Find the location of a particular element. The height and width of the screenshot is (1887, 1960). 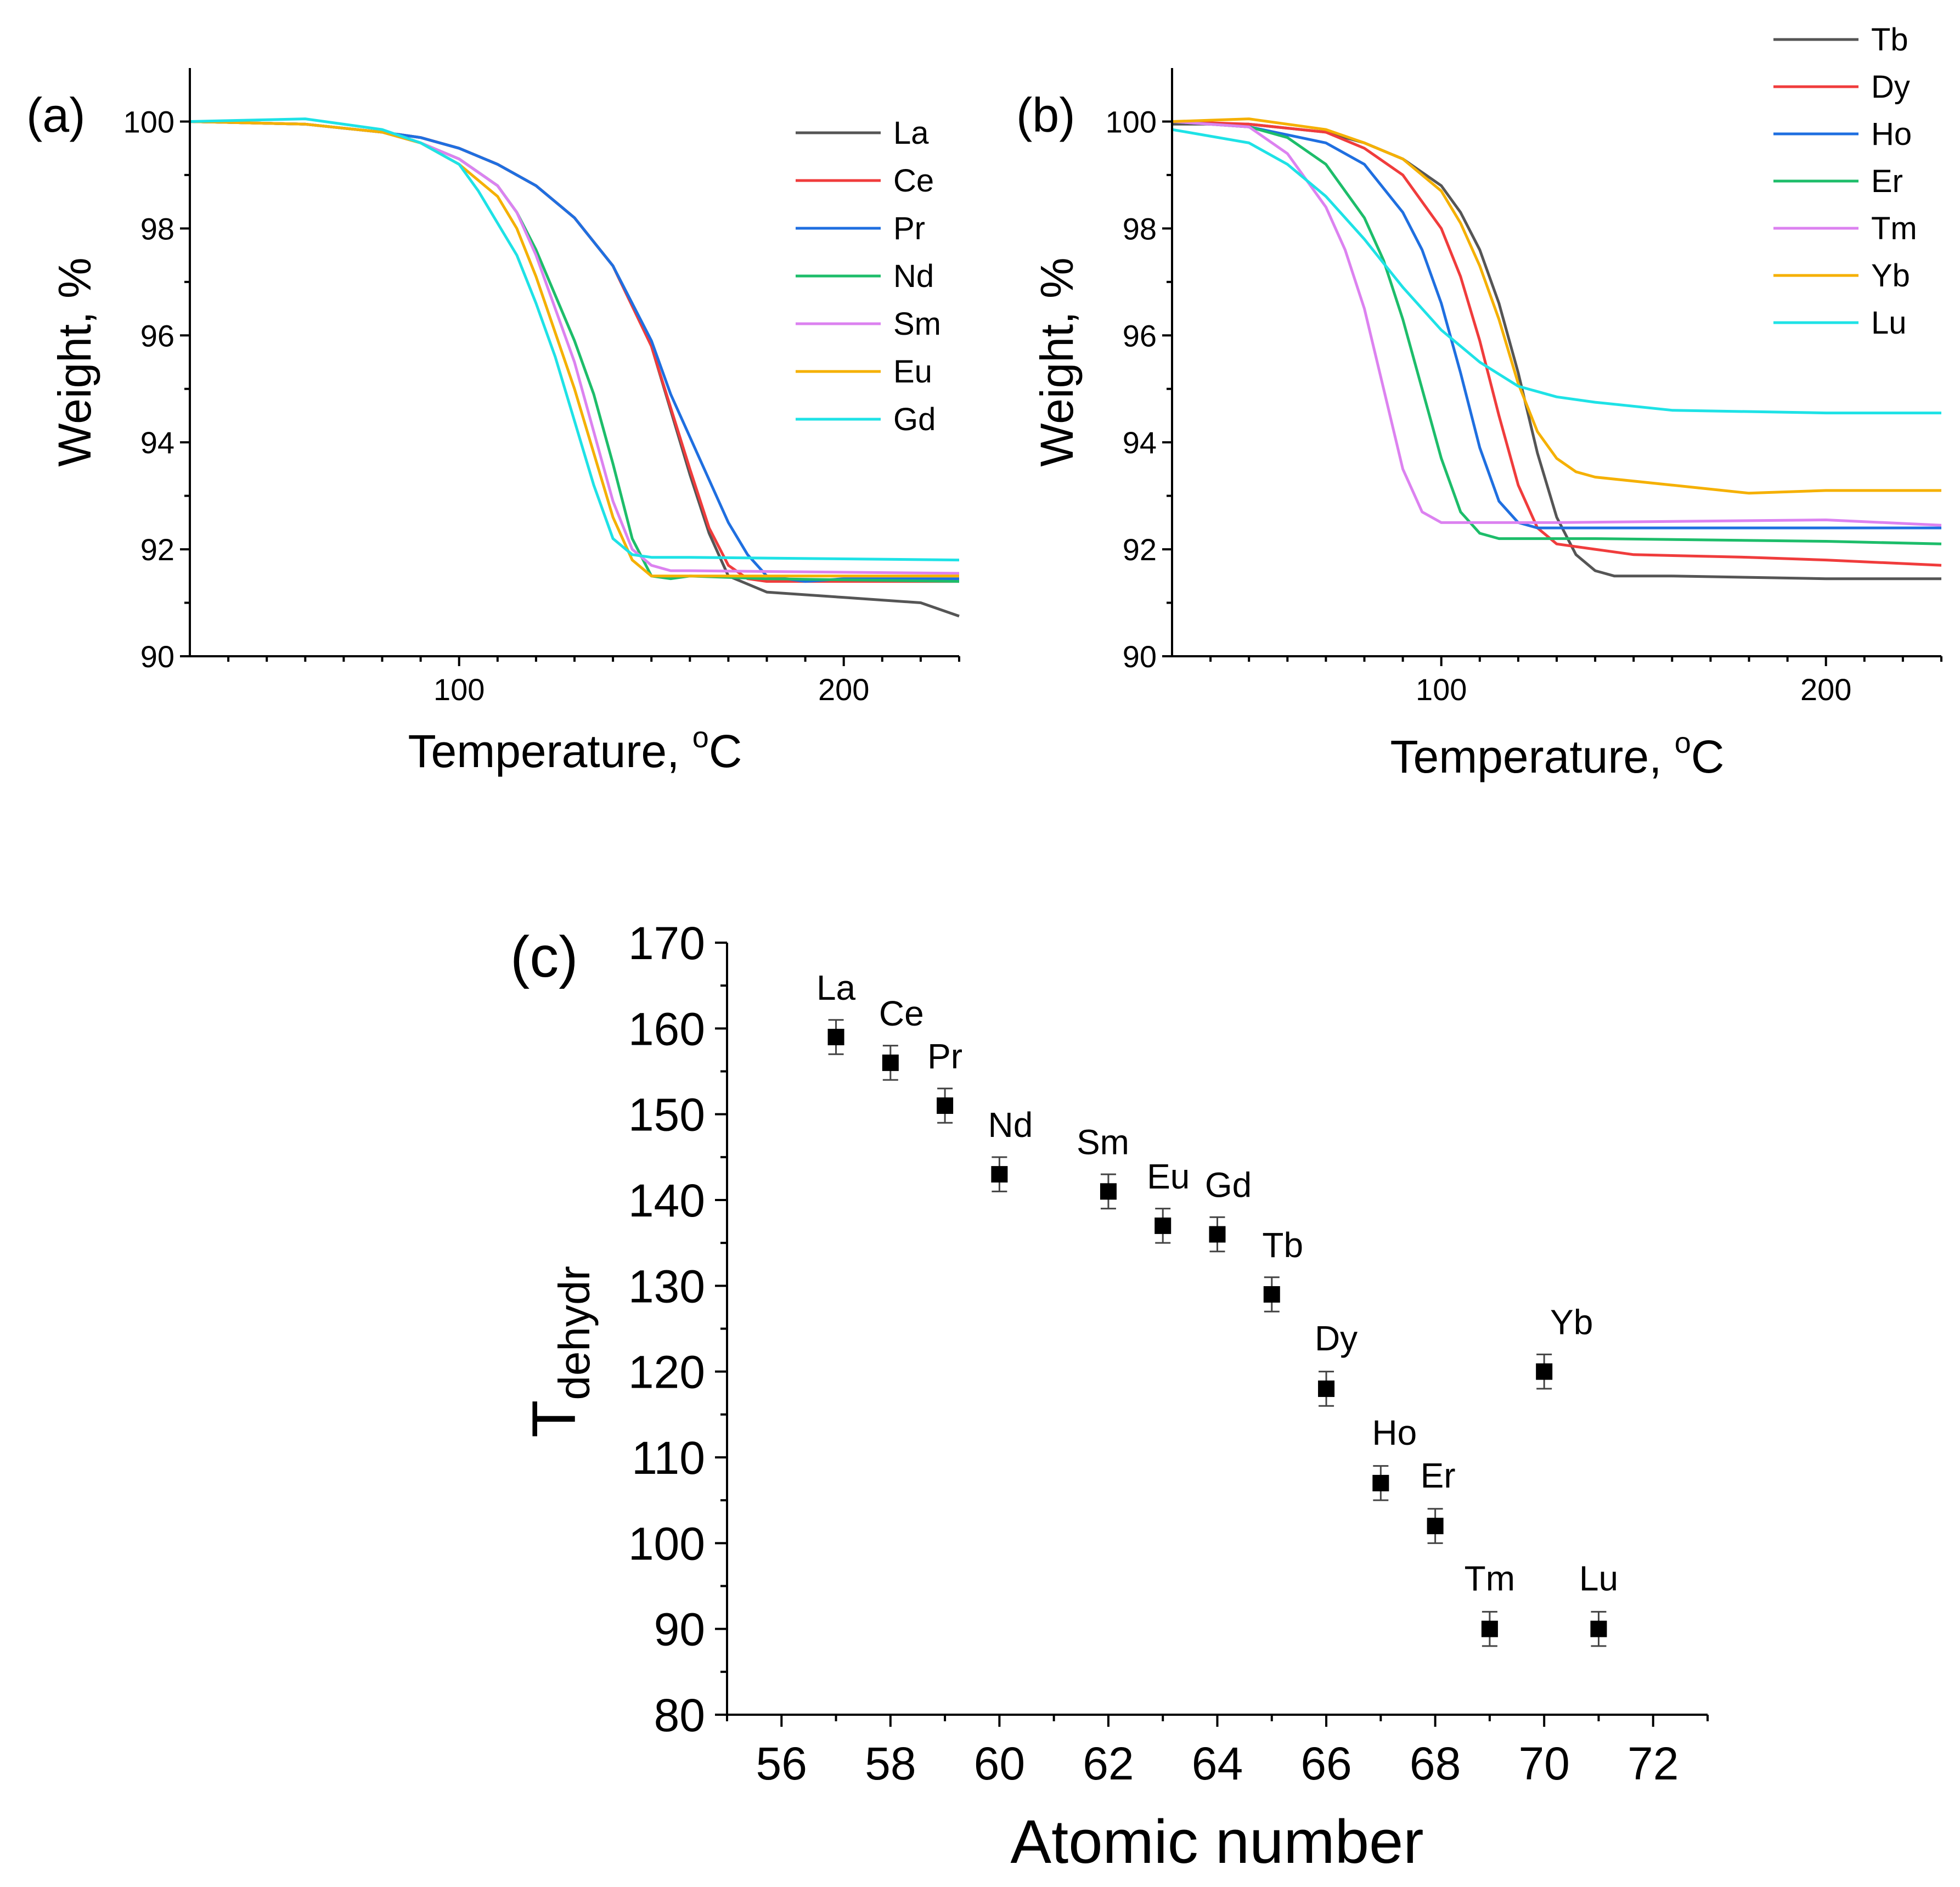

panel-b-xlabel-sup: o is located at coordinates (1683, 742).